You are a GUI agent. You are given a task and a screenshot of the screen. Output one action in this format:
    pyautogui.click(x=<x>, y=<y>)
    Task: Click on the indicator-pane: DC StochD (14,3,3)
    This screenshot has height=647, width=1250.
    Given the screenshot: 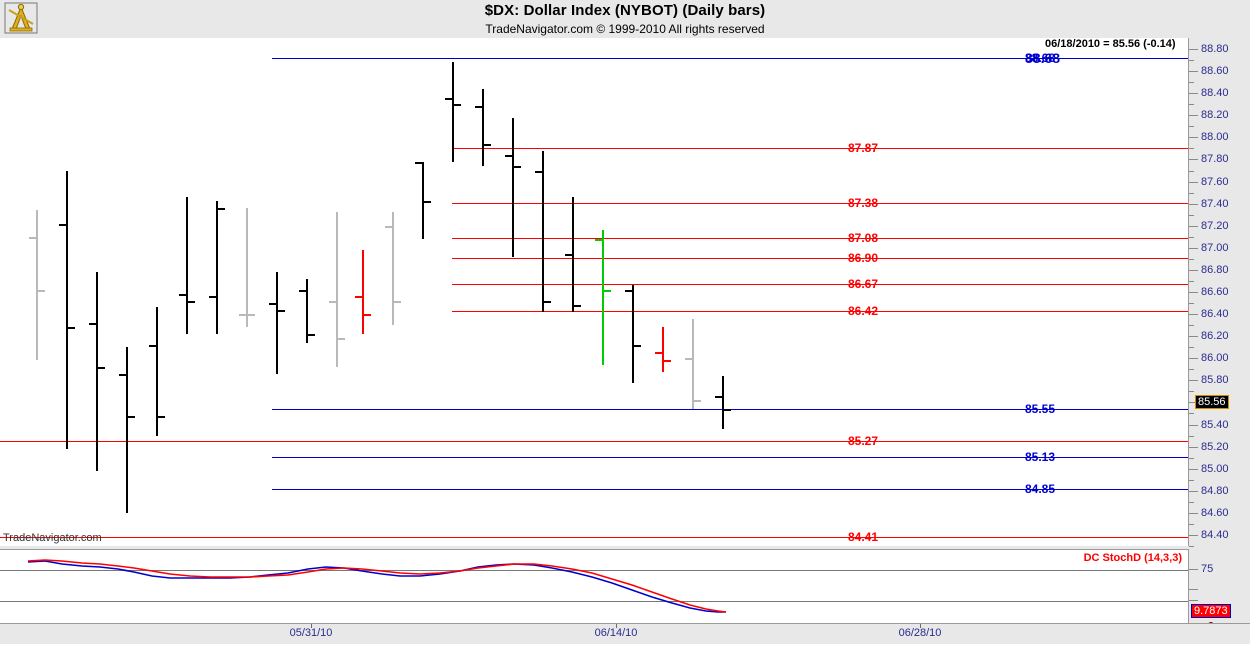 What is the action you would take?
    pyautogui.click(x=594, y=586)
    